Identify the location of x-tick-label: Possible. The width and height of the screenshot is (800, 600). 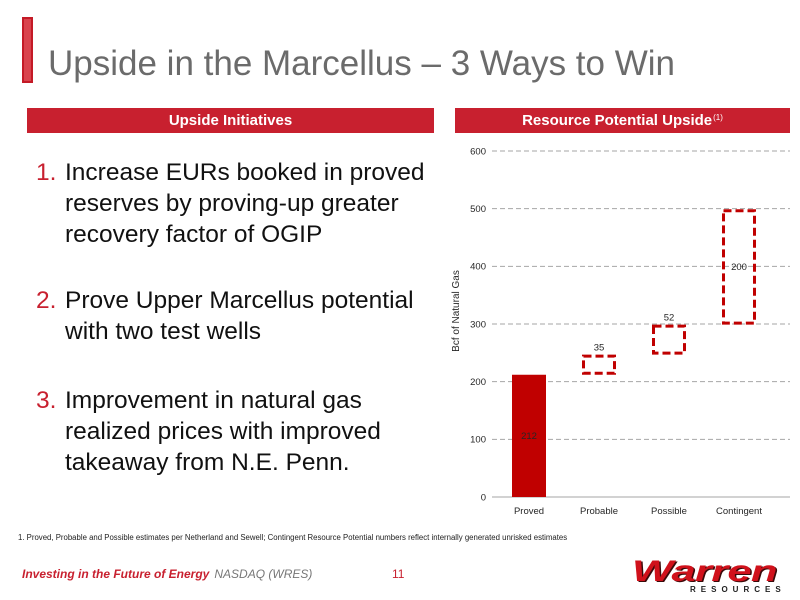
(669, 511).